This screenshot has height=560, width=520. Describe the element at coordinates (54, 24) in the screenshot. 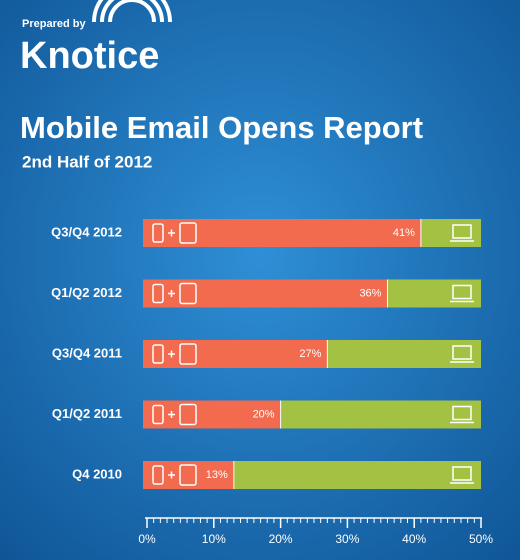

I see `prepared-by: Prepared by` at that location.